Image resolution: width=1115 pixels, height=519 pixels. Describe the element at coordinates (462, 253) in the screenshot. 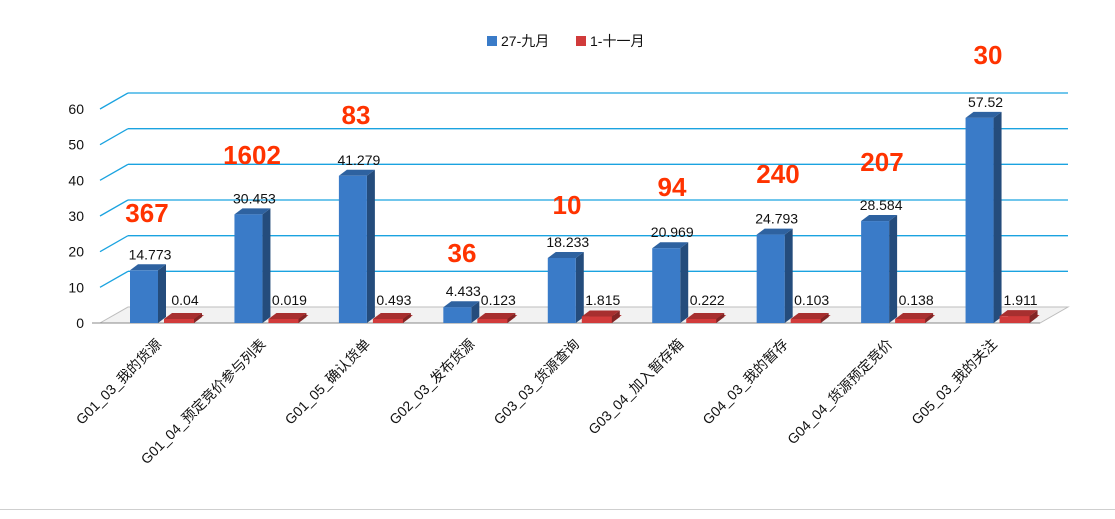

I see `annotation-label: 36` at that location.